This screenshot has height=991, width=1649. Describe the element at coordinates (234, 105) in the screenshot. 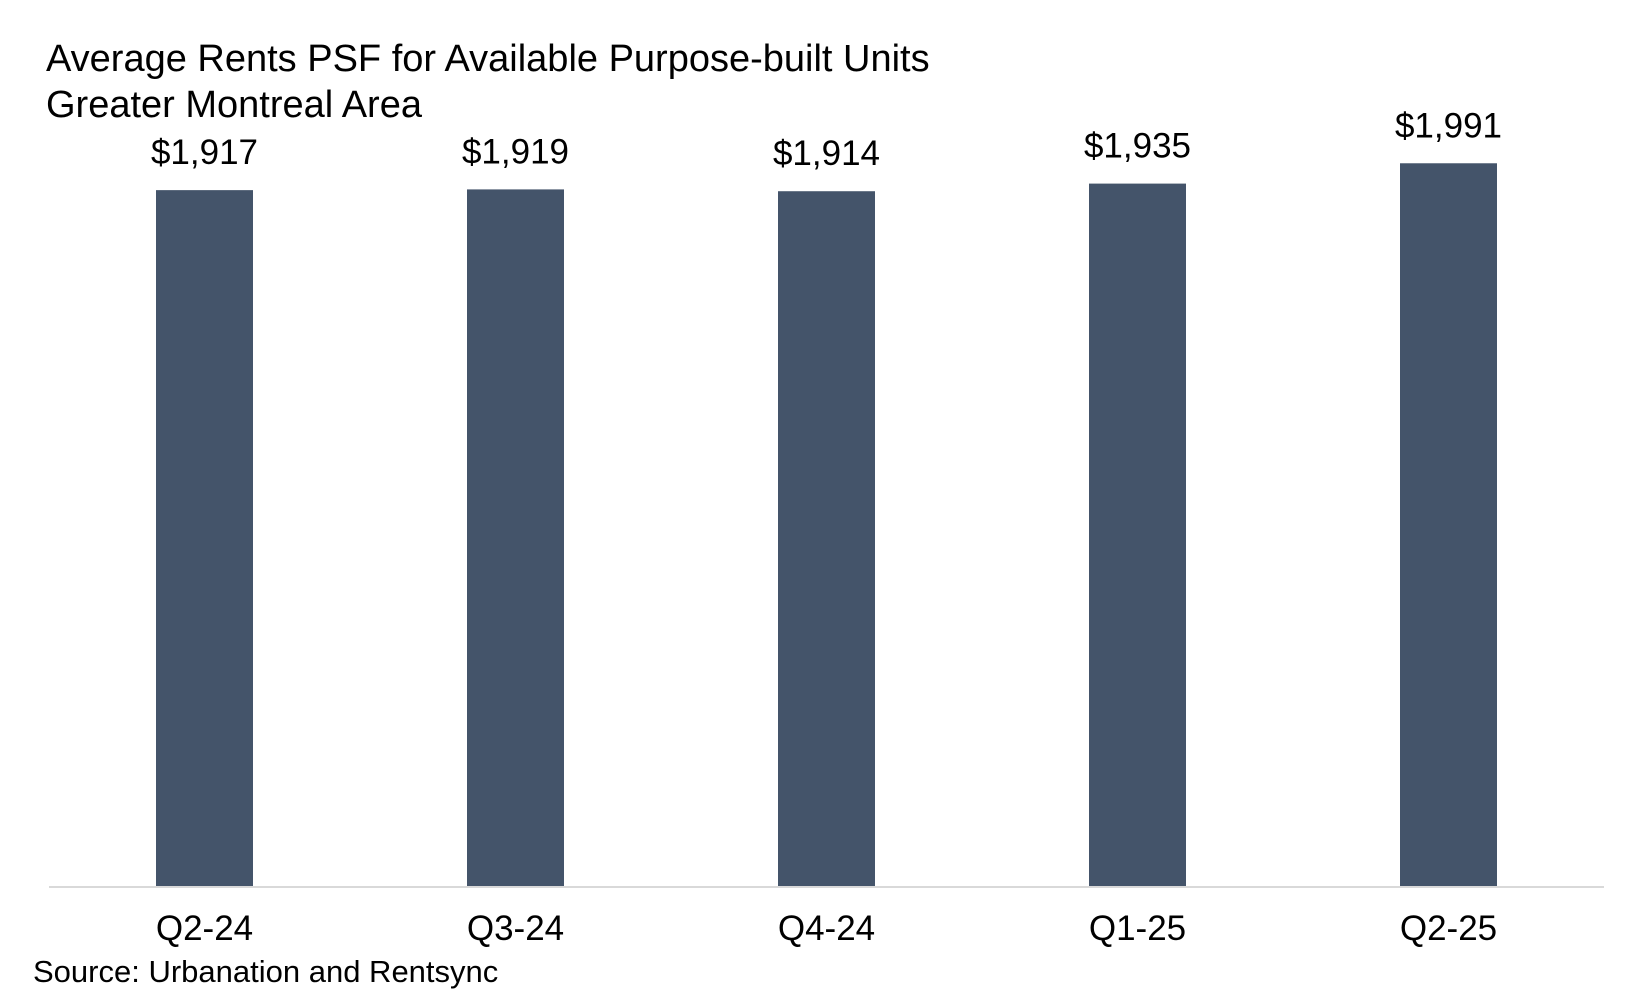

I see `chart-subtitle: Greater Montreal Area` at that location.